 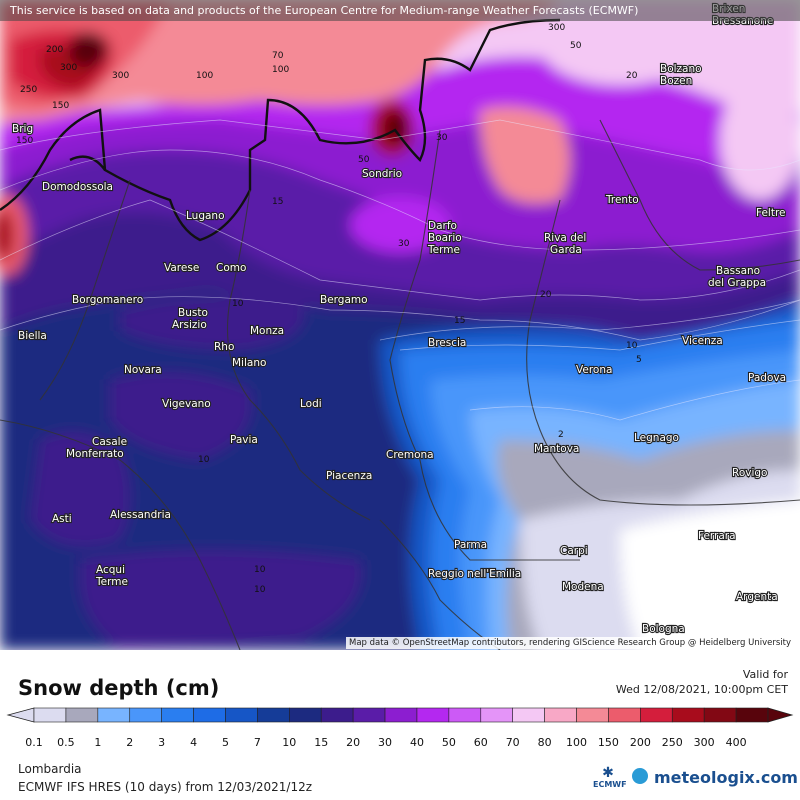 What do you see at coordinates (736, 742) in the screenshot?
I see `legend-tick-label: 400` at bounding box center [736, 742].